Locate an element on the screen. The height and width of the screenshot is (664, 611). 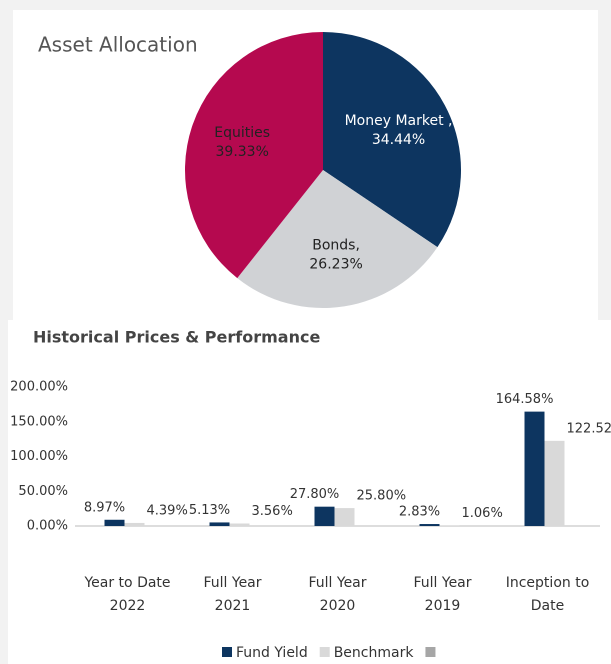
x-tick-line: Date is located at coordinates (547, 606).